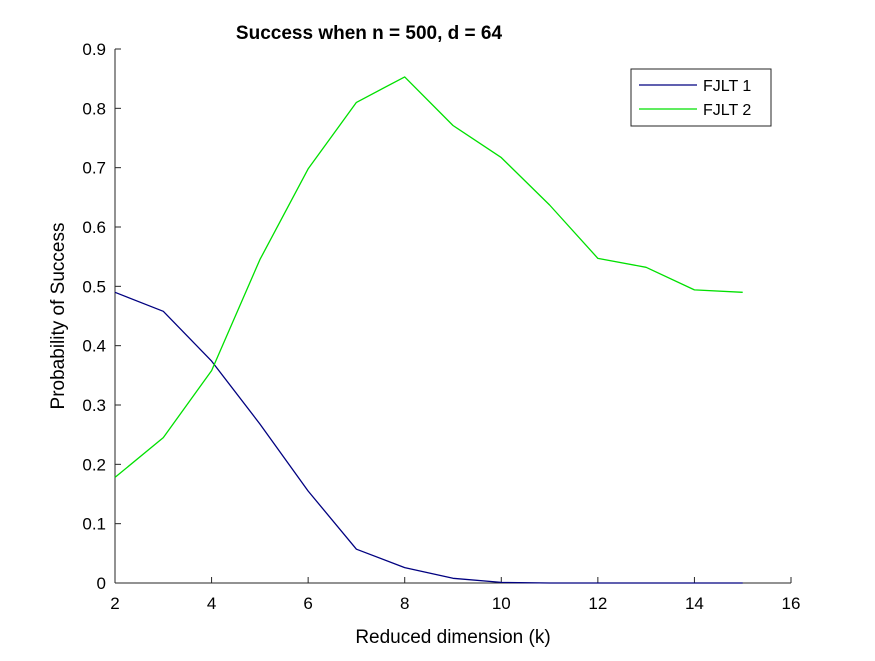 The width and height of the screenshot is (875, 661). I want to click on y-tick-label: 0.4, so click(94, 346).